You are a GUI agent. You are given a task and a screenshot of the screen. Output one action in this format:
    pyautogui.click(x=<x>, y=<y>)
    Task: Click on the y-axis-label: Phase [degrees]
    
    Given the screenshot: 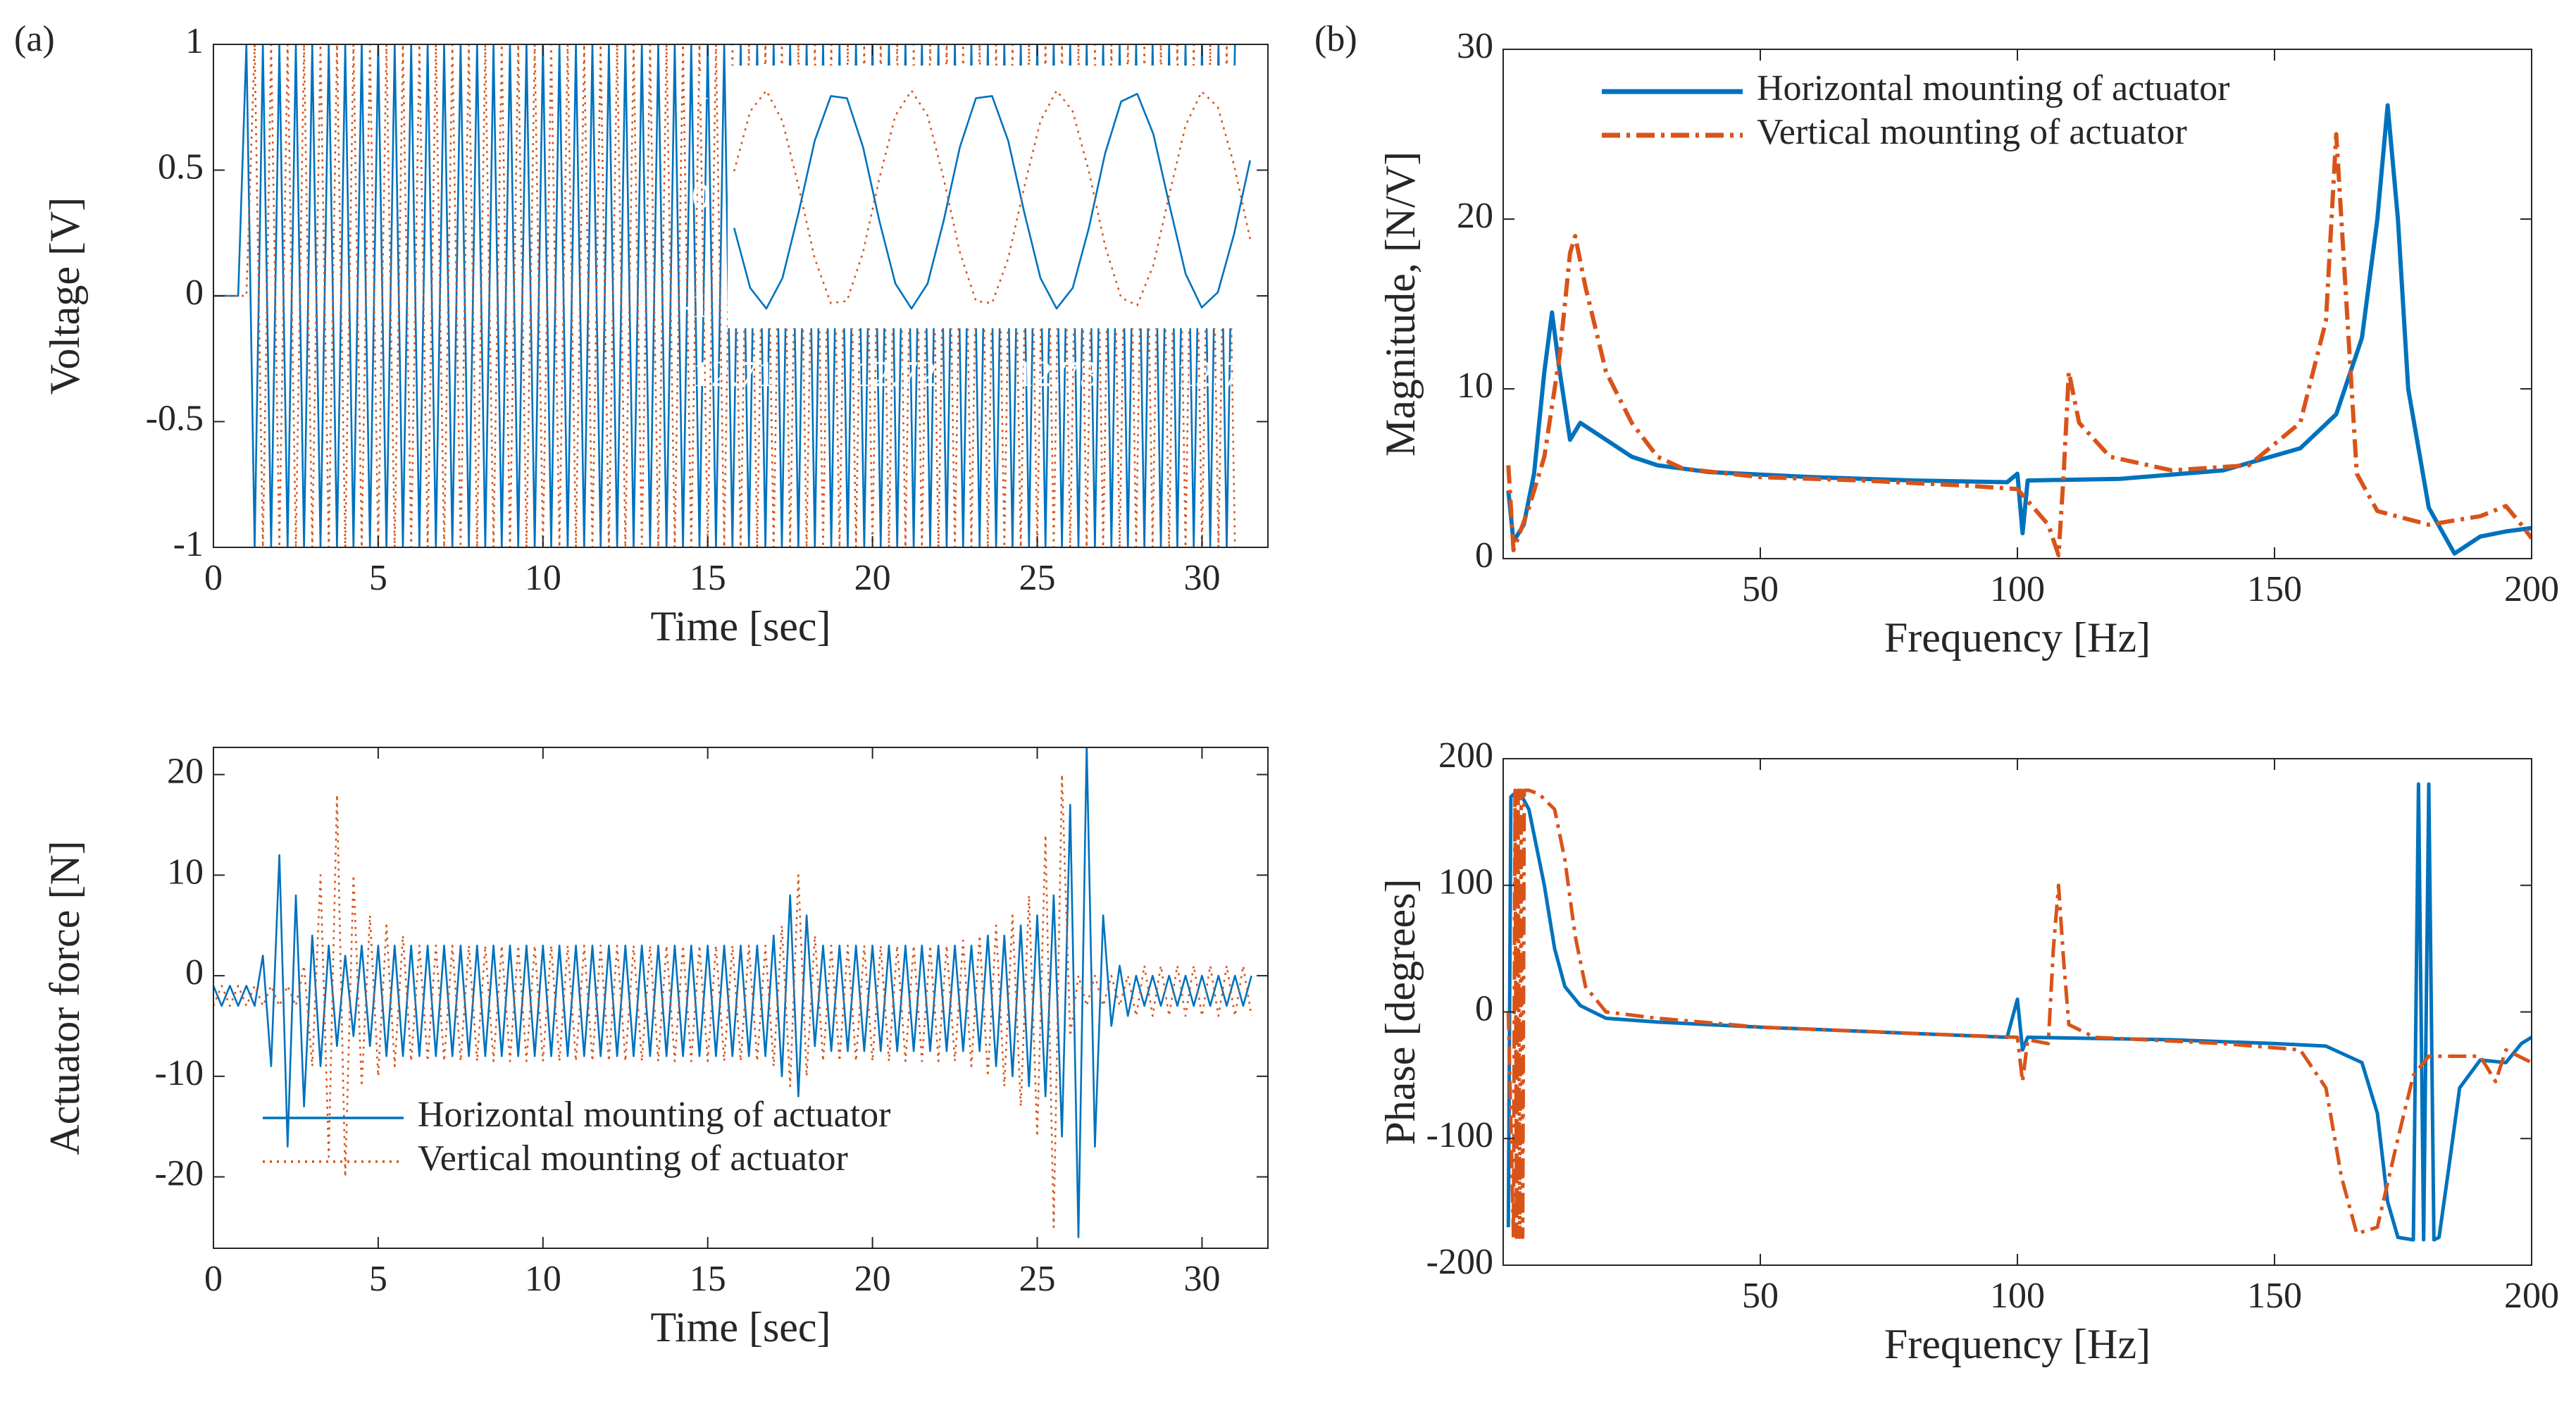 What is the action you would take?
    pyautogui.click(x=1400, y=1011)
    